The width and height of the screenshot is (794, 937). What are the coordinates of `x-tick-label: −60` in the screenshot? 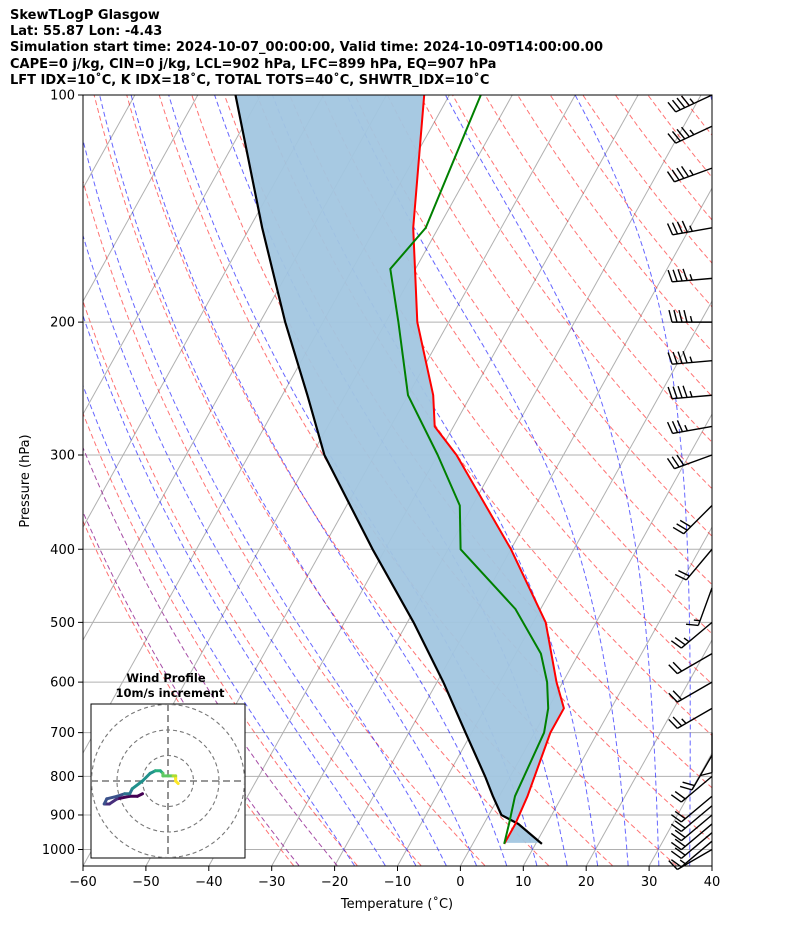 It's located at (82, 882).